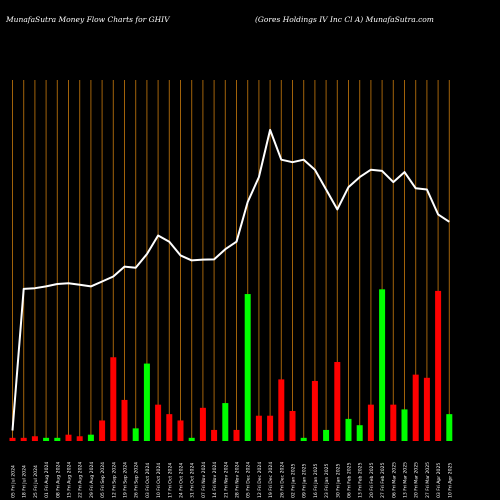 This screenshot has width=500, height=500. What do you see at coordinates (439, 480) in the screenshot?
I see `x-tick-label: 03 Fri Apr 2025` at bounding box center [439, 480].